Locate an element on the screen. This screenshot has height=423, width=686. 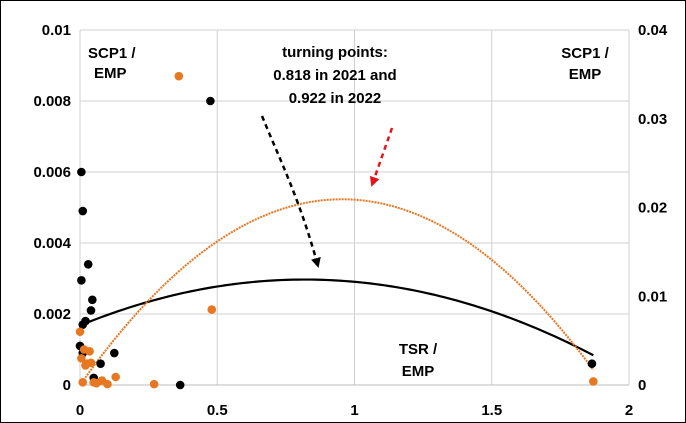
y-left-tick-label: 0 is located at coordinates (67, 385).